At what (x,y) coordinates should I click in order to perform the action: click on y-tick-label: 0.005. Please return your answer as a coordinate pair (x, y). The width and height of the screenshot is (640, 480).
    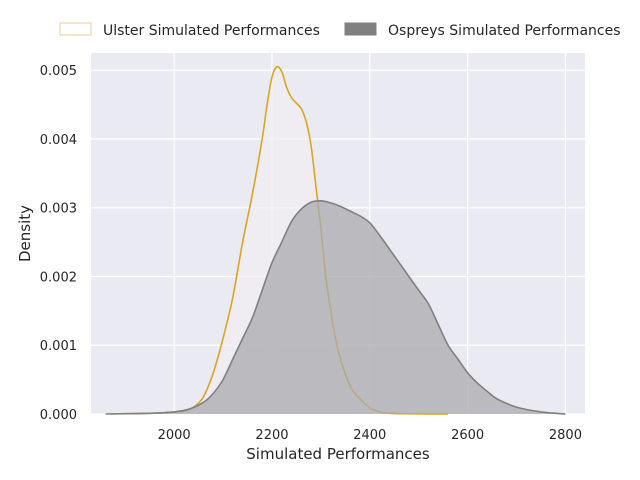
    Looking at the image, I should click on (58, 71).